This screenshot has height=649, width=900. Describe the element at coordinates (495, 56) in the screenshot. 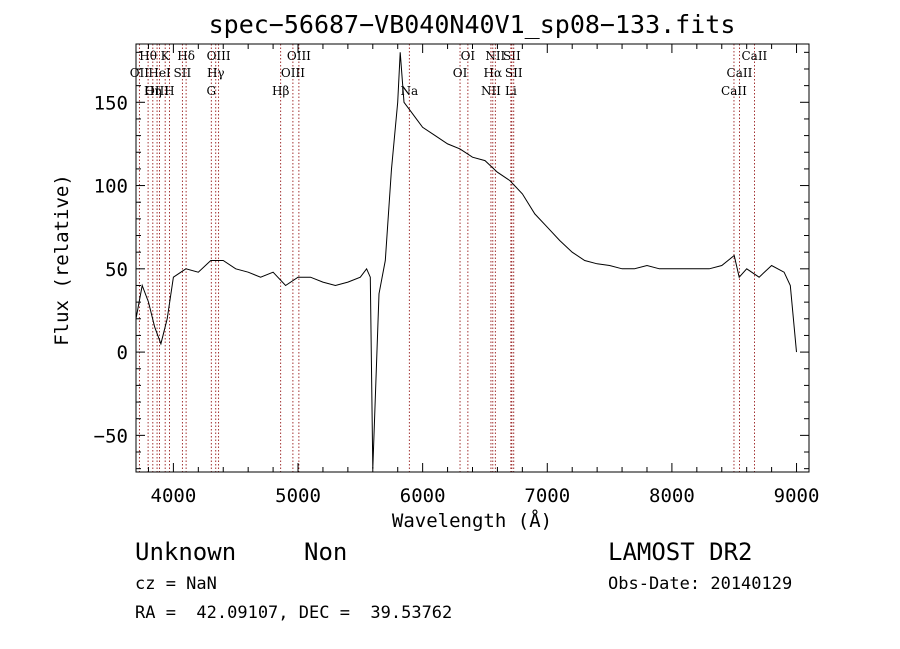

I see `line-label-18: NII` at that location.